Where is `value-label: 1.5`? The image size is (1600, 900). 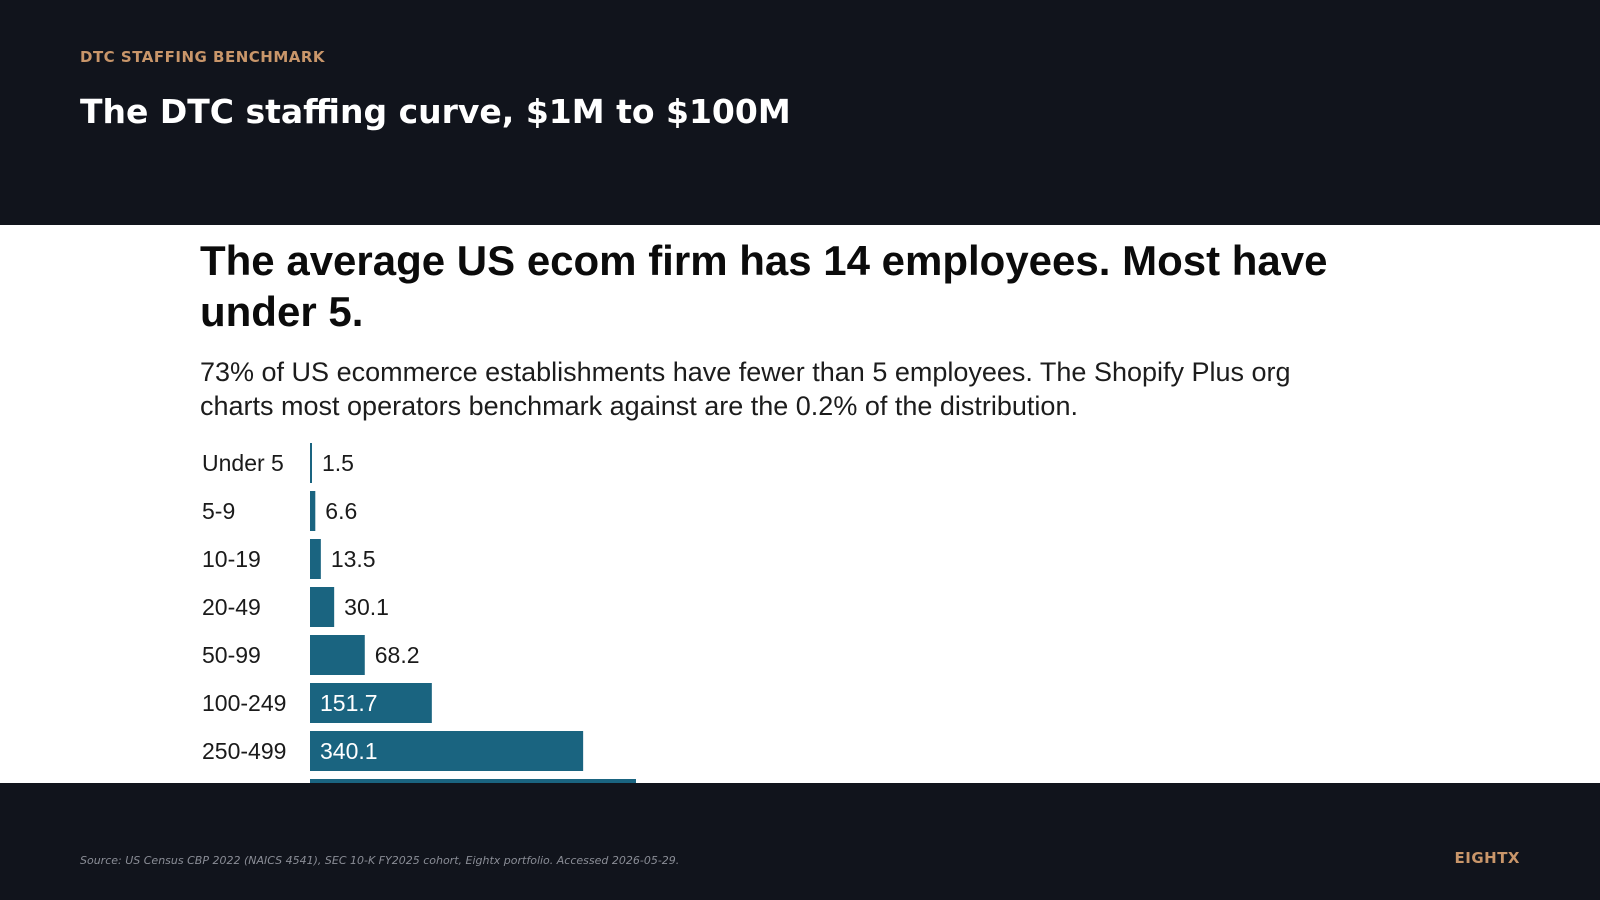 value-label: 1.5 is located at coordinates (338, 463).